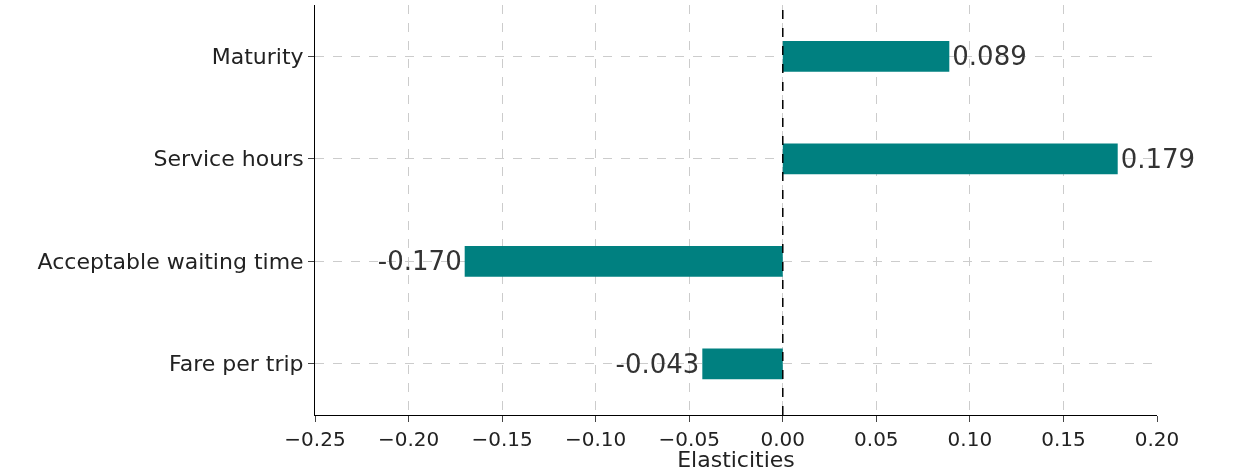 This screenshot has width=1240, height=472. What do you see at coordinates (228, 159) in the screenshot?
I see `y-tick-label: Service hours` at bounding box center [228, 159].